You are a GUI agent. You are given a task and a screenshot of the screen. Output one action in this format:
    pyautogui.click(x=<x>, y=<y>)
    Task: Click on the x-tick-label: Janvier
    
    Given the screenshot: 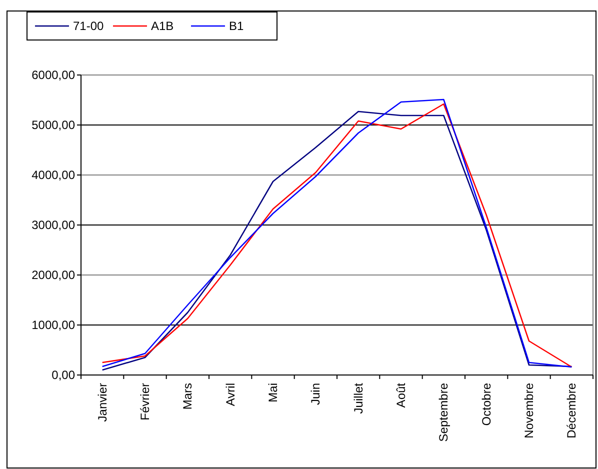 What is the action you would take?
    pyautogui.click(x=102, y=402)
    